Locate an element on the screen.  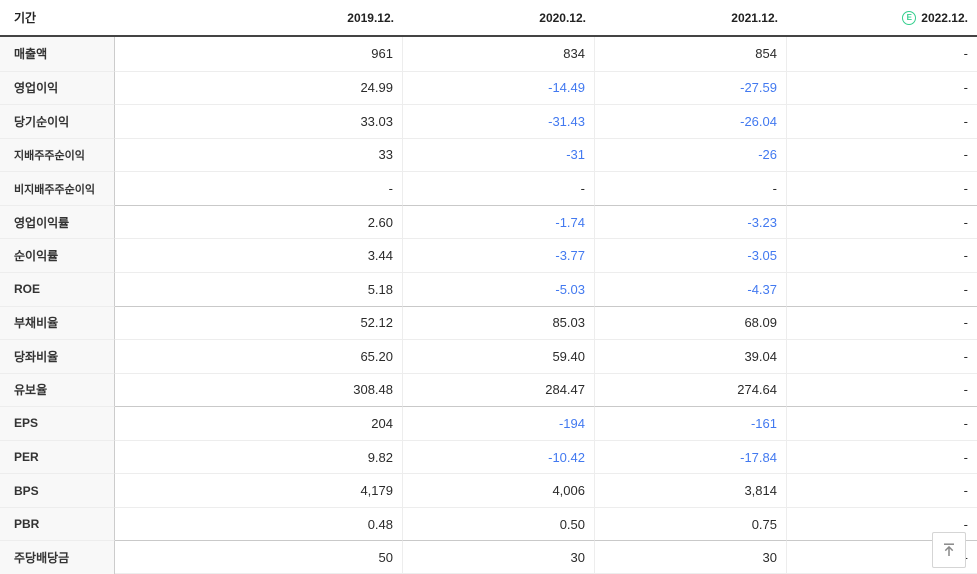
table-row: 영업이익률 2.60 -1.74 -3.23- is located at coordinates (488, 221).